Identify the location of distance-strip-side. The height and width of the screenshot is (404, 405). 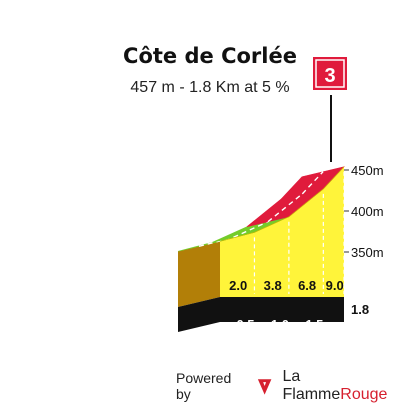
(199, 314).